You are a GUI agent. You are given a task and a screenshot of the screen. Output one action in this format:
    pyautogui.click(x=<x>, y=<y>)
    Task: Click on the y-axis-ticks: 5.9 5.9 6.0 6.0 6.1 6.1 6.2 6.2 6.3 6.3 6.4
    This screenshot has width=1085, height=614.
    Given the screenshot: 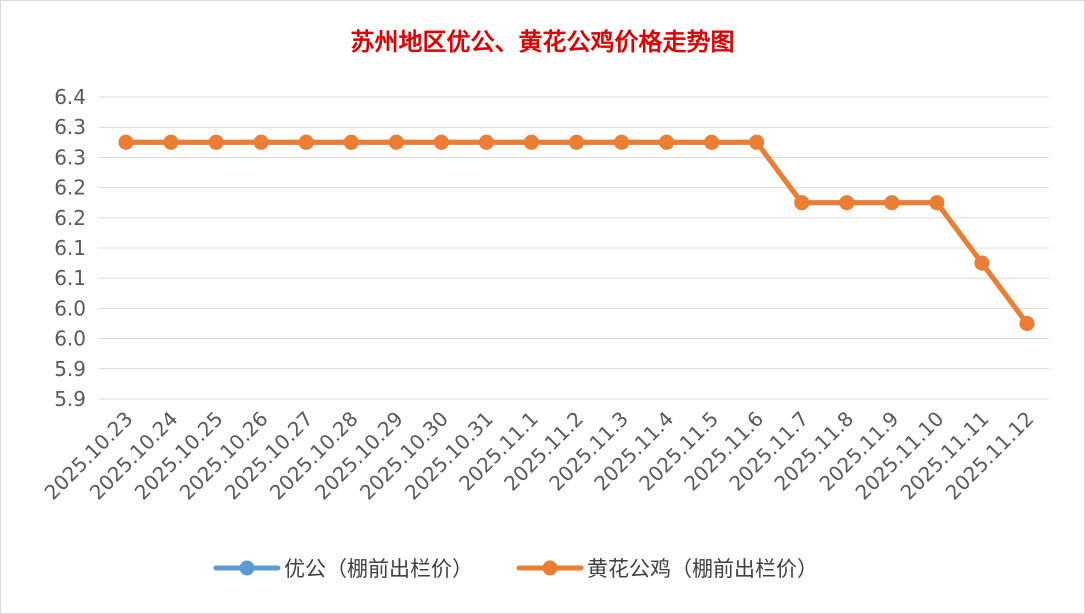 What is the action you would take?
    pyautogui.click(x=70, y=248)
    